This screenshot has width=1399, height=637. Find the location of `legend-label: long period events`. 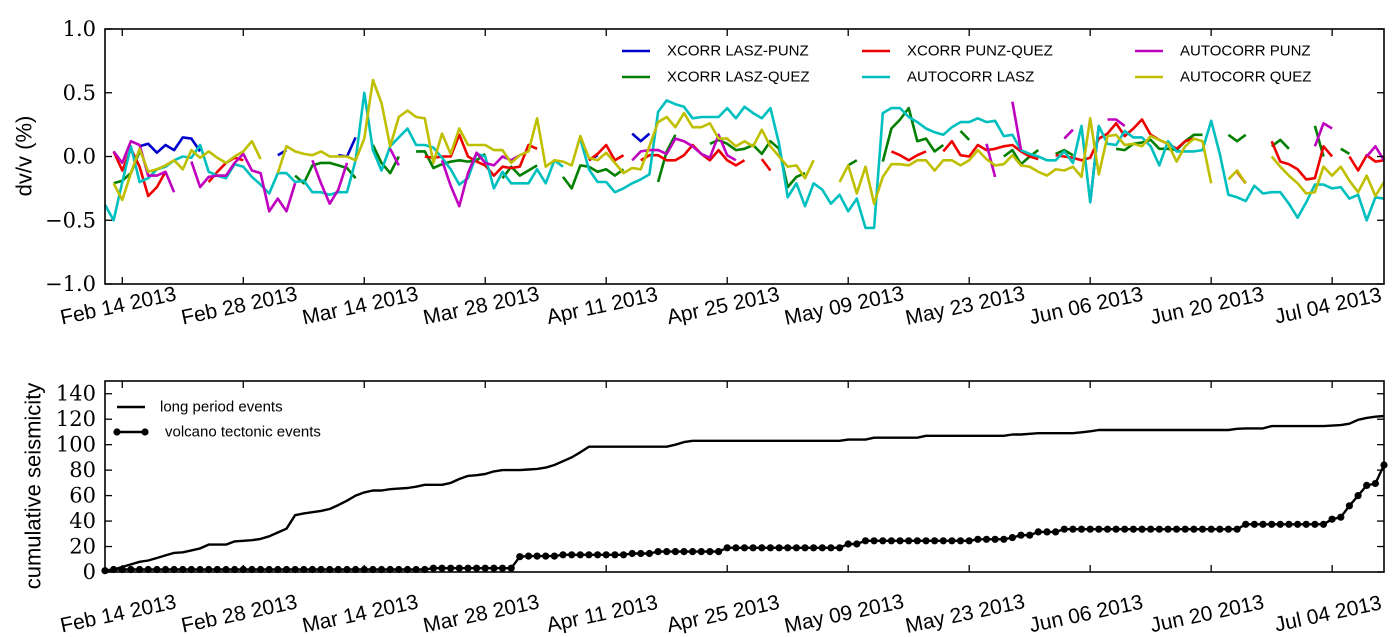

legend-label: long period events is located at coordinates (221, 407).